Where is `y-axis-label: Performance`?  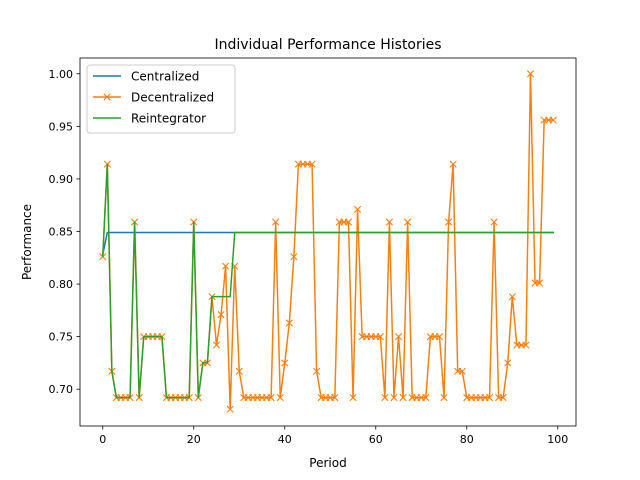 y-axis-label: Performance is located at coordinates (27, 242).